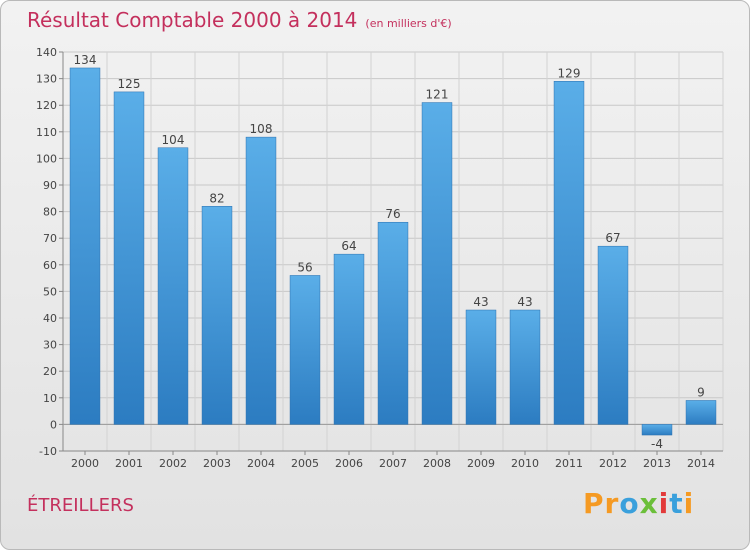 The width and height of the screenshot is (750, 550). I want to click on y-tick-label: 30, so click(50, 345).